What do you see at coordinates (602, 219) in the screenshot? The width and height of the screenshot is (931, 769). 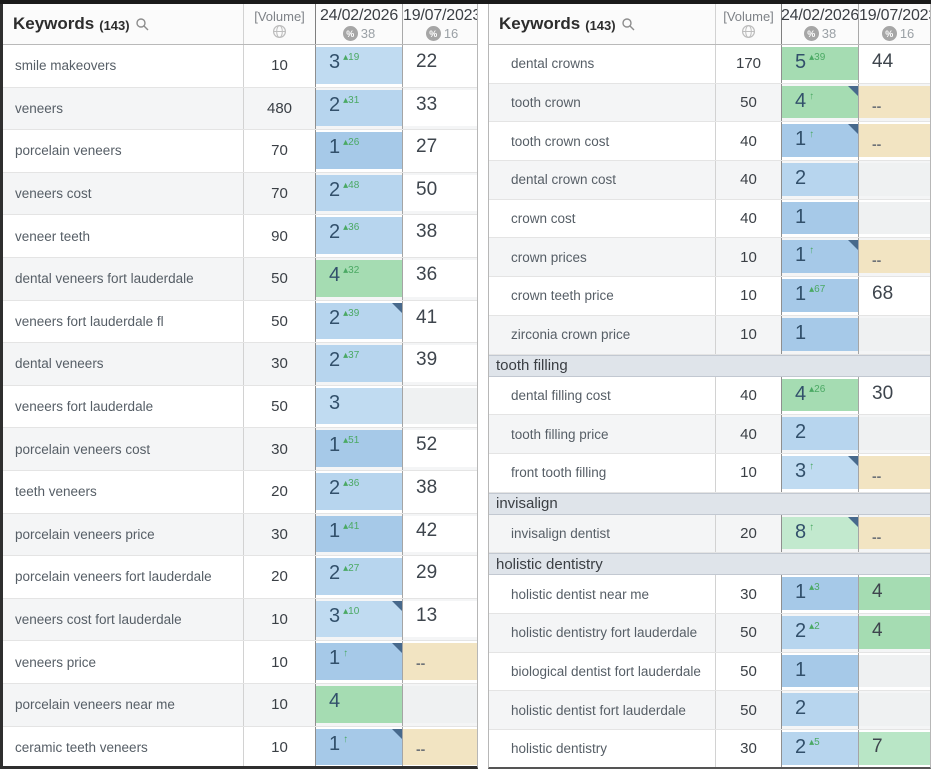 I see `keyword-cell: crown cost` at bounding box center [602, 219].